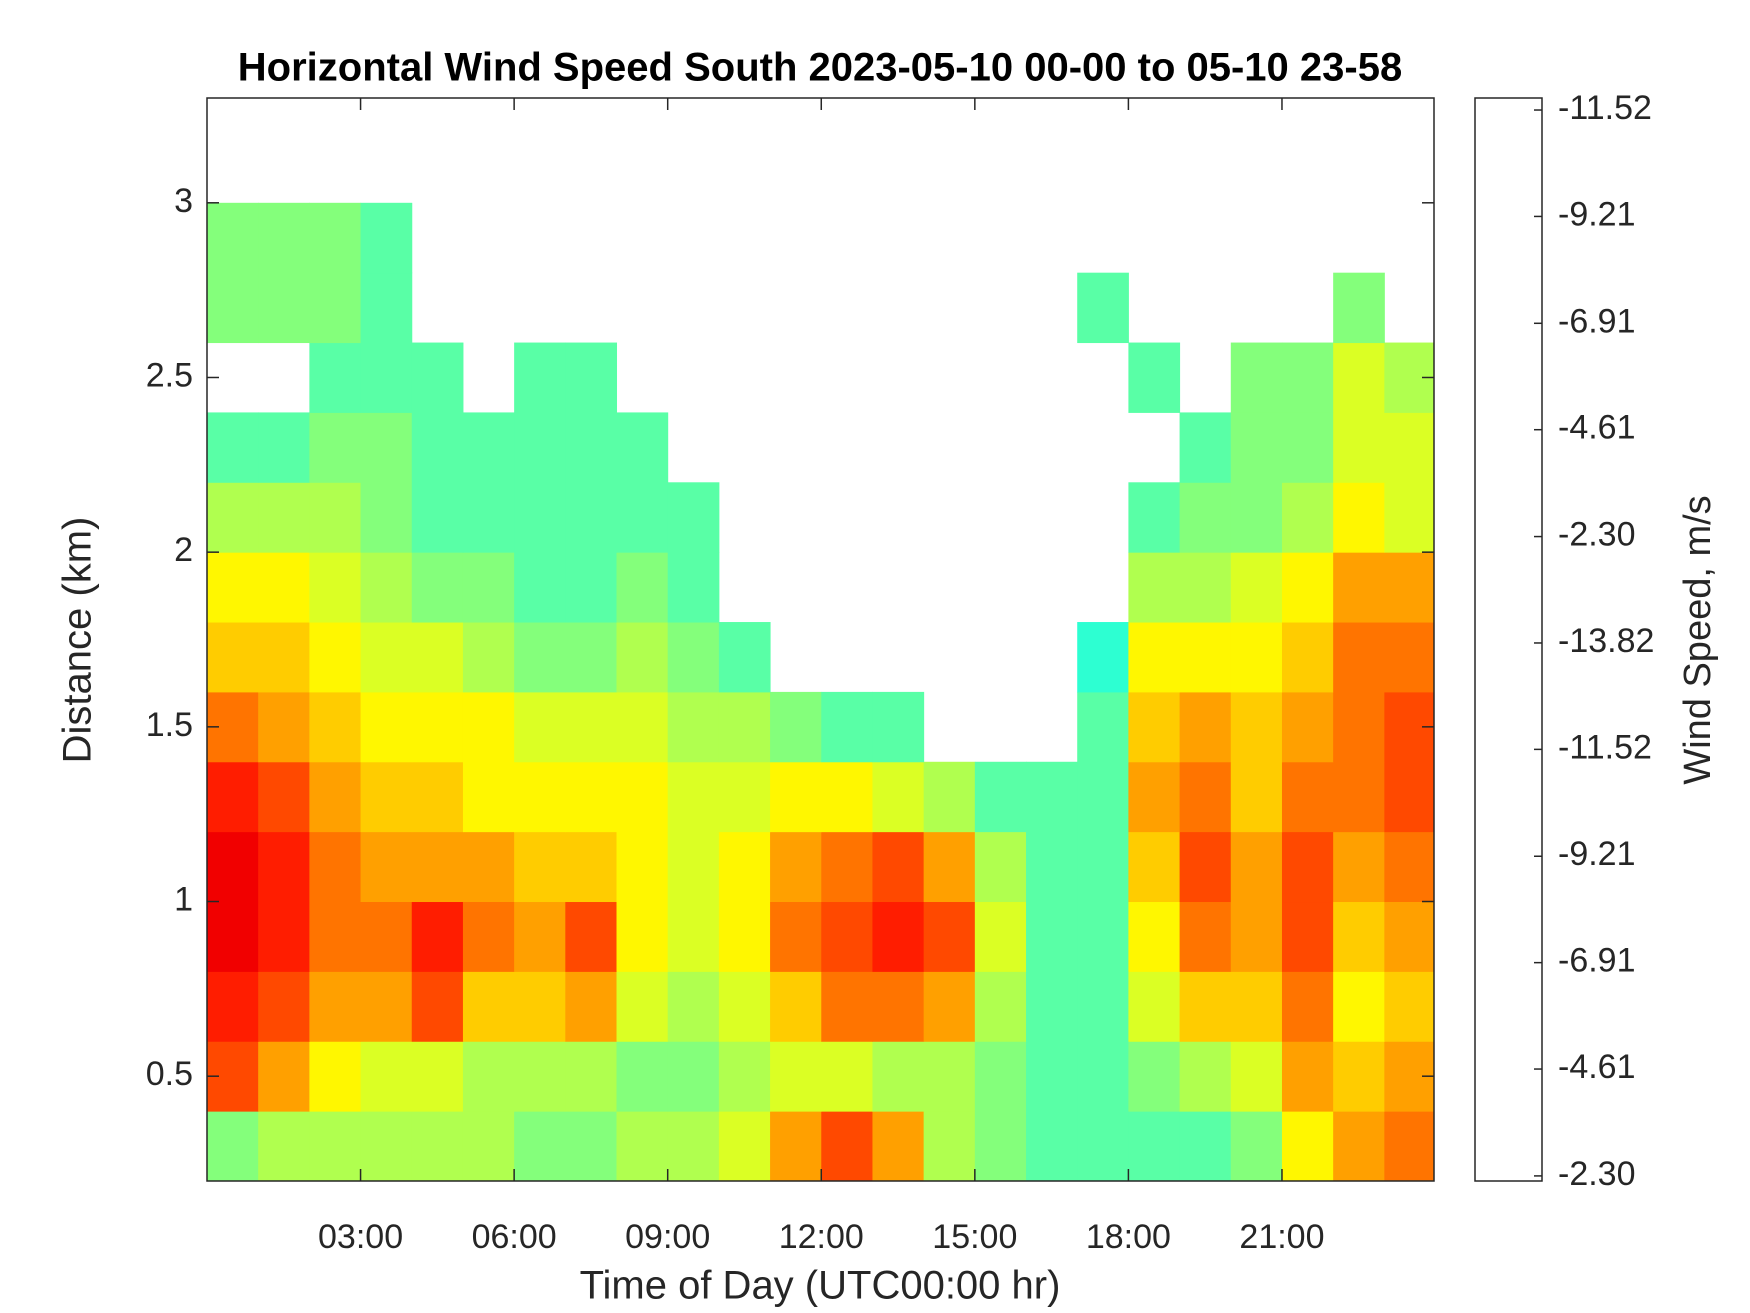 The height and width of the screenshot is (1313, 1750). What do you see at coordinates (821, 1237) in the screenshot?
I see `x-tick-label: 12:00` at bounding box center [821, 1237].